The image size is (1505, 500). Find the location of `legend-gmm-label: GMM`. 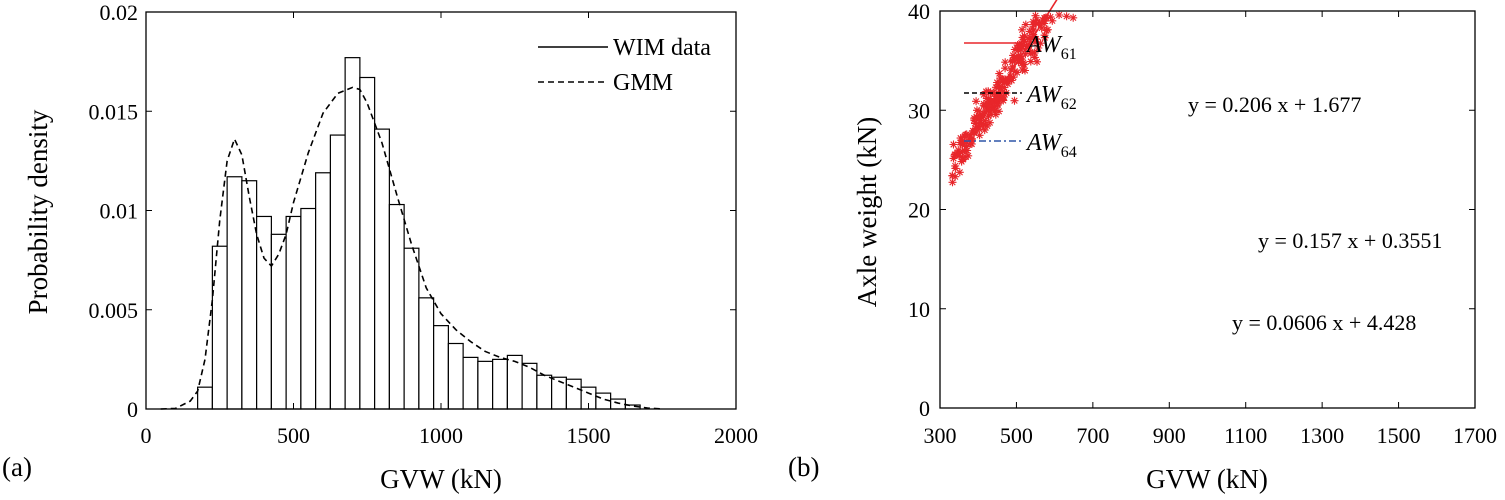

legend-gmm-label: GMM is located at coordinates (643, 83).